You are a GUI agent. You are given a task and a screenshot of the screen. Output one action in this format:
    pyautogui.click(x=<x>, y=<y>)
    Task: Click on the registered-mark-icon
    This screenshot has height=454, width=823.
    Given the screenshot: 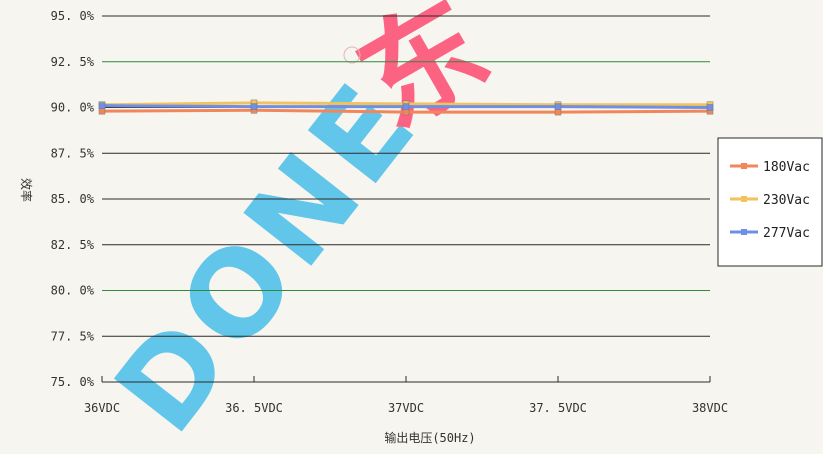 What is the action you would take?
    pyautogui.click(x=352, y=55)
    